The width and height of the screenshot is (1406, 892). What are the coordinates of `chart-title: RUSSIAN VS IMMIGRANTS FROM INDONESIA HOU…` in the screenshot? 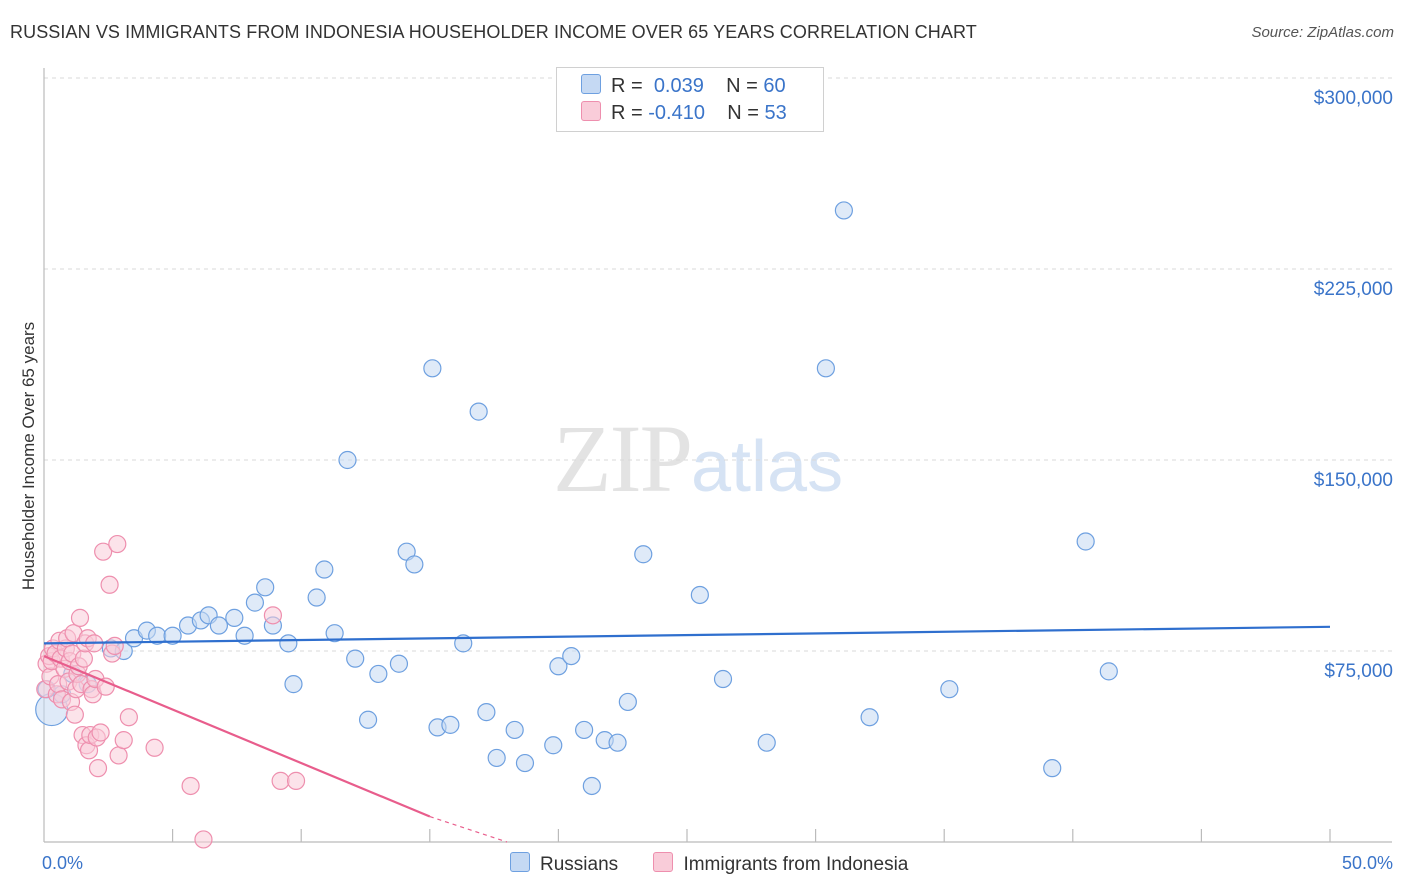 It's located at (493, 32).